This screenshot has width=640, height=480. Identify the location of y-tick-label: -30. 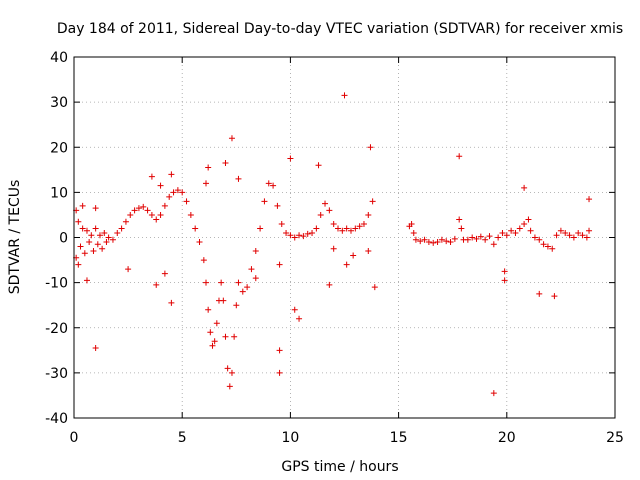
(56, 374).